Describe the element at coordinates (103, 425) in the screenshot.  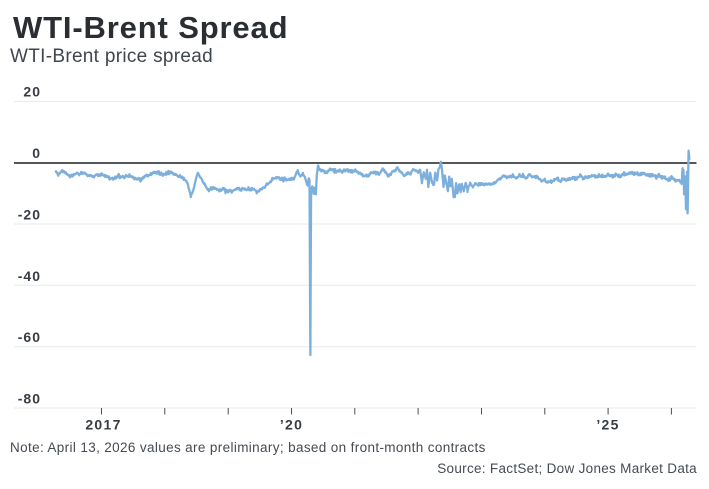
I see `svg-text: 2017` at that location.